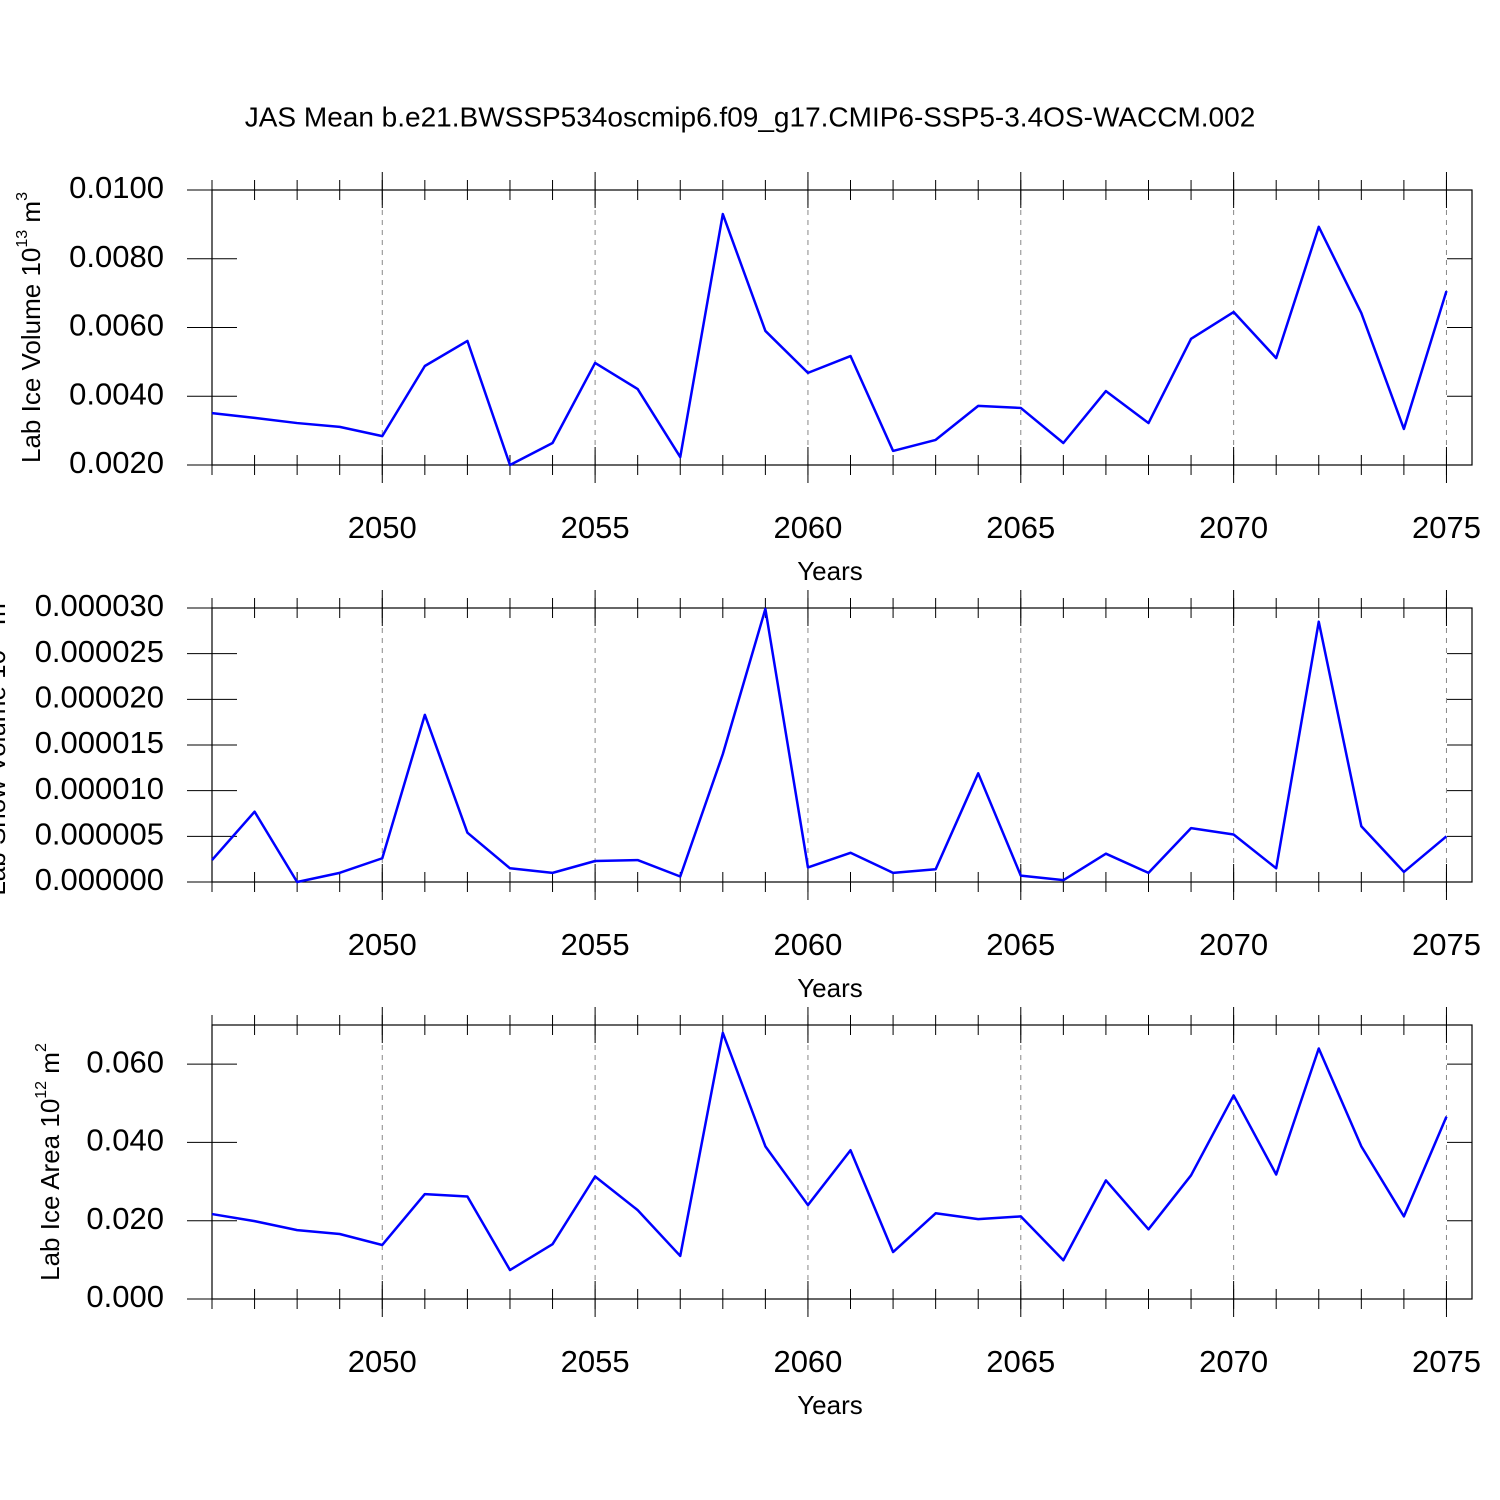 The width and height of the screenshot is (1500, 1500). I want to click on y-axis-label: Lab Ice Area 1012 m2, so click(49, 1162).